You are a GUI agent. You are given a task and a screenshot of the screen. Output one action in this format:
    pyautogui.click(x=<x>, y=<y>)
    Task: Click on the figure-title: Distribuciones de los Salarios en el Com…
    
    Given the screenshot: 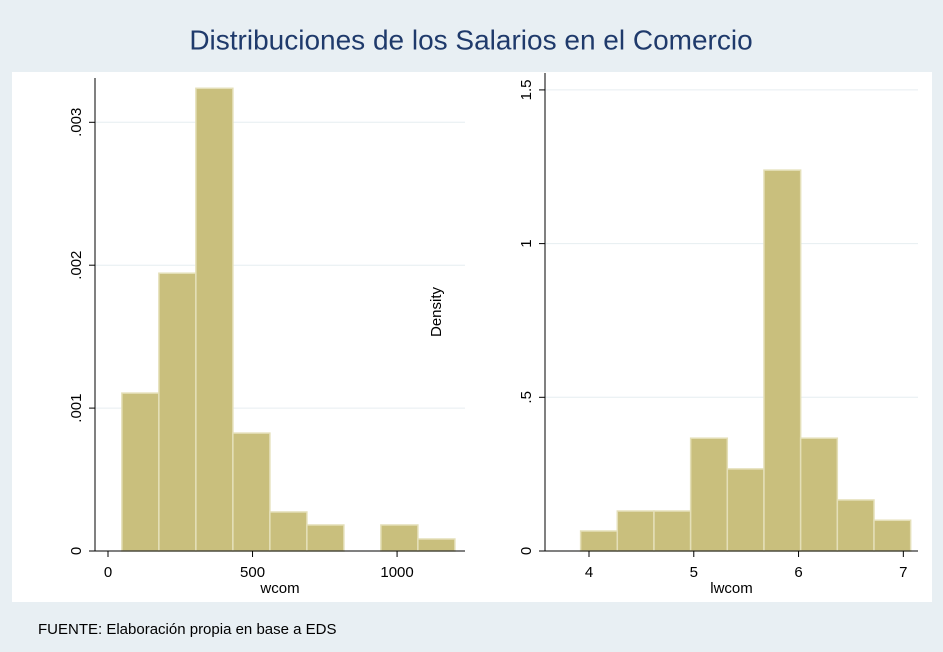 What is the action you would take?
    pyautogui.click(x=470, y=39)
    